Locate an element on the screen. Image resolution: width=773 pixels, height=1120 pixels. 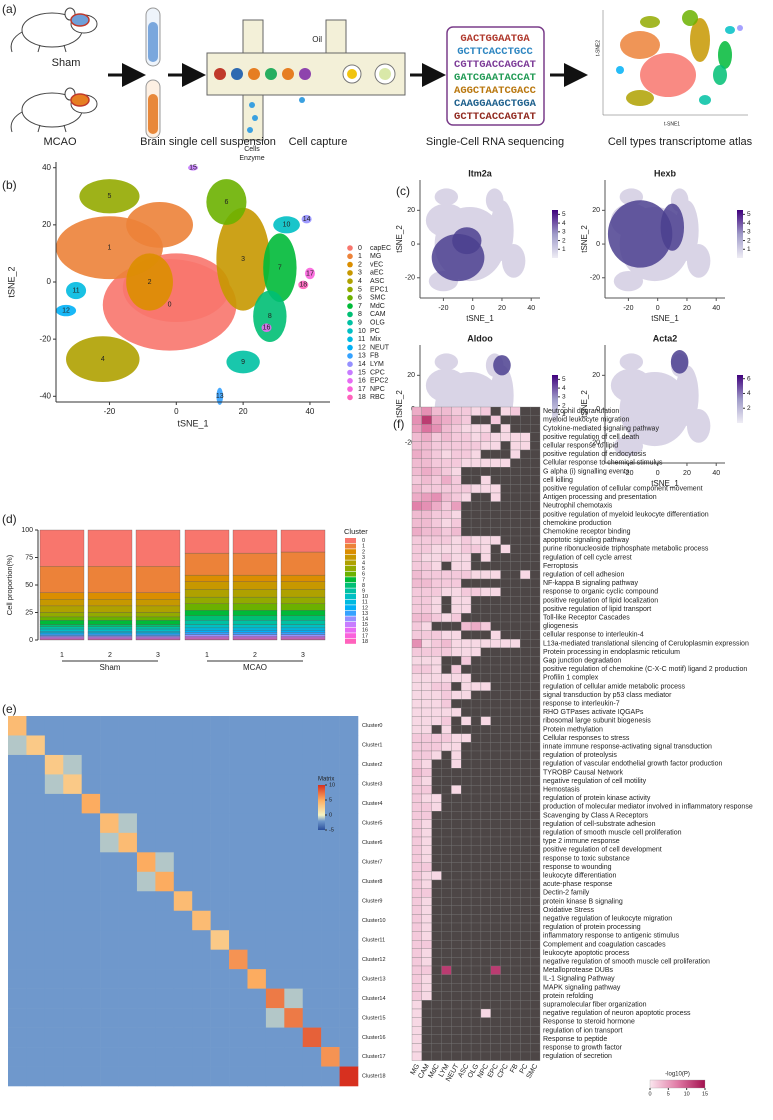
row-label: Gap junction degradation is located at coordinates (582, 661).